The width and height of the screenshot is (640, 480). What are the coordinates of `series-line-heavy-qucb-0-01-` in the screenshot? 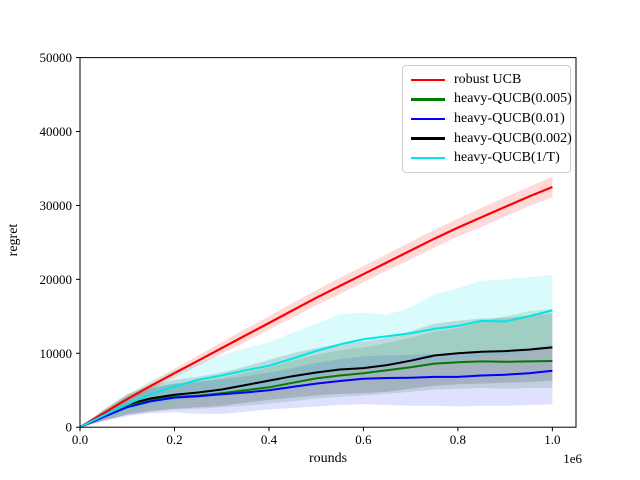 It's located at (316, 399).